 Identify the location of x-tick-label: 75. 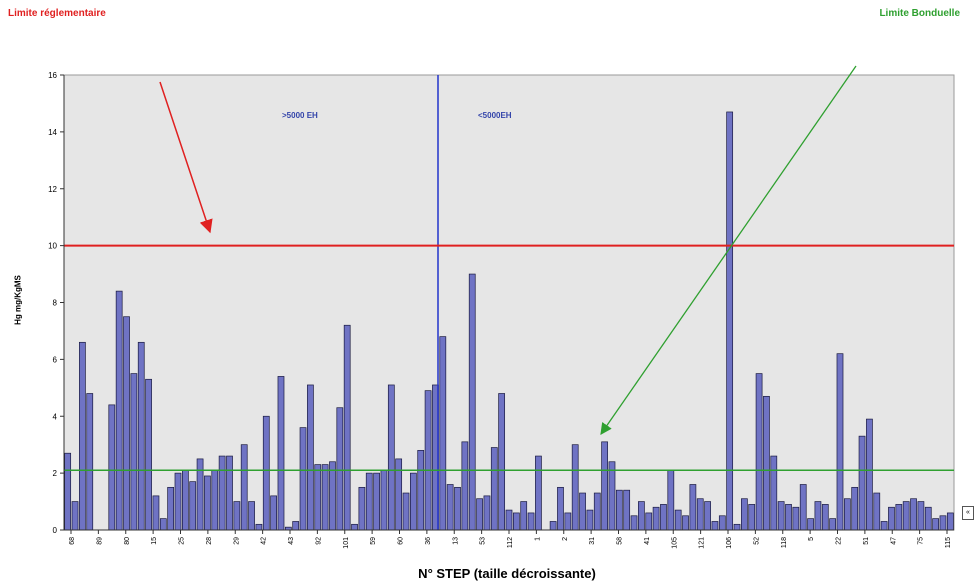
(921, 541).